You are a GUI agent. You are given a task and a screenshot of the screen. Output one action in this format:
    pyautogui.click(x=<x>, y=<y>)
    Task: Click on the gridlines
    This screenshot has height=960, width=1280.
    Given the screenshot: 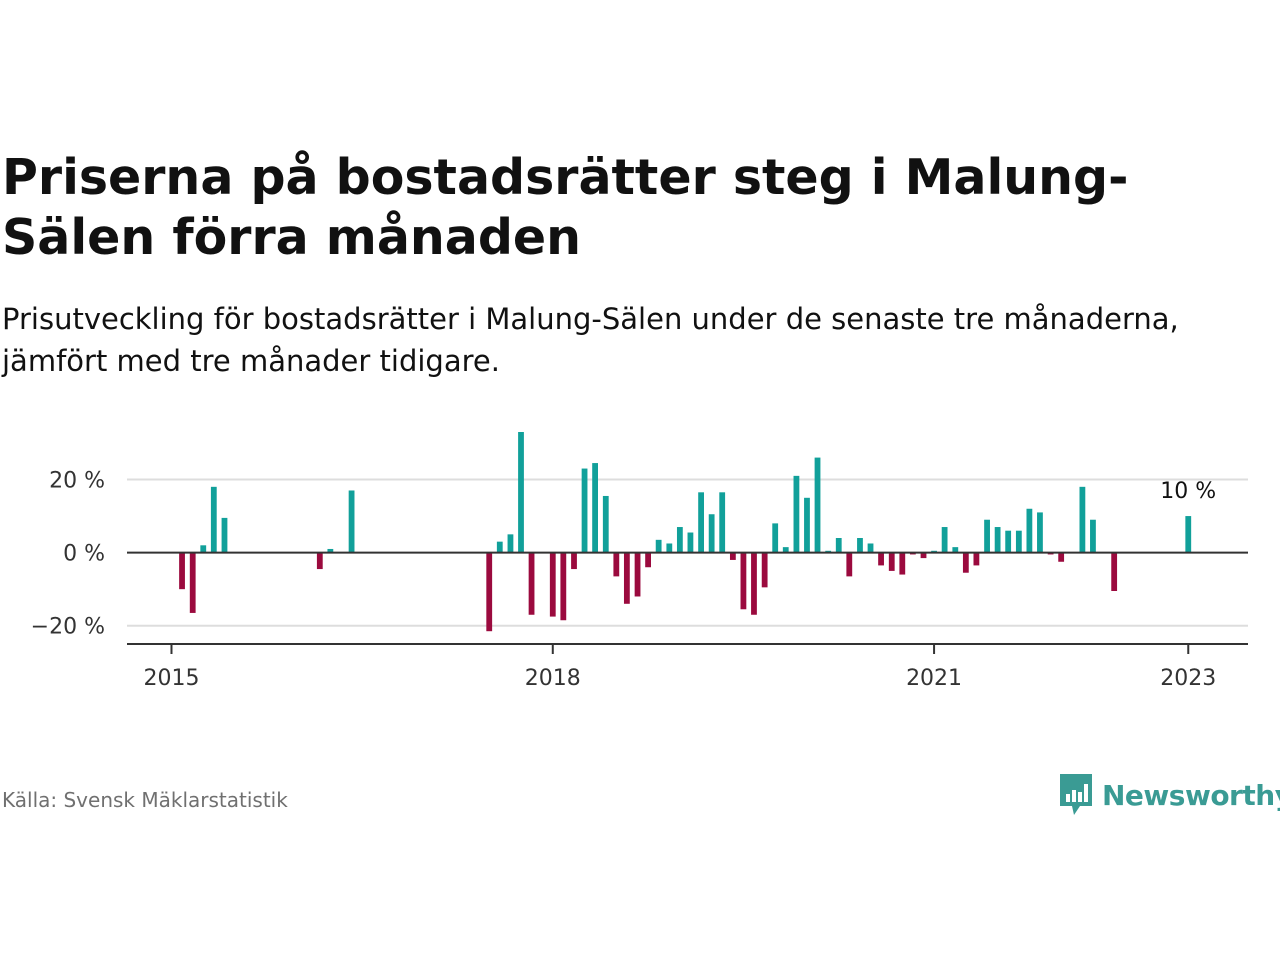 What is the action you would take?
    pyautogui.click(x=687, y=552)
    